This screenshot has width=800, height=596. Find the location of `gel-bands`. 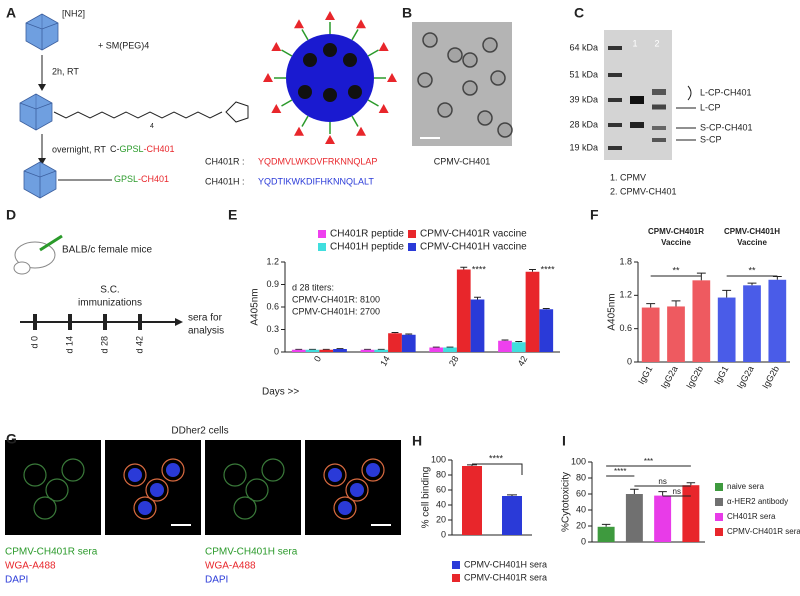

gel-bands is located at coordinates (637, 98).